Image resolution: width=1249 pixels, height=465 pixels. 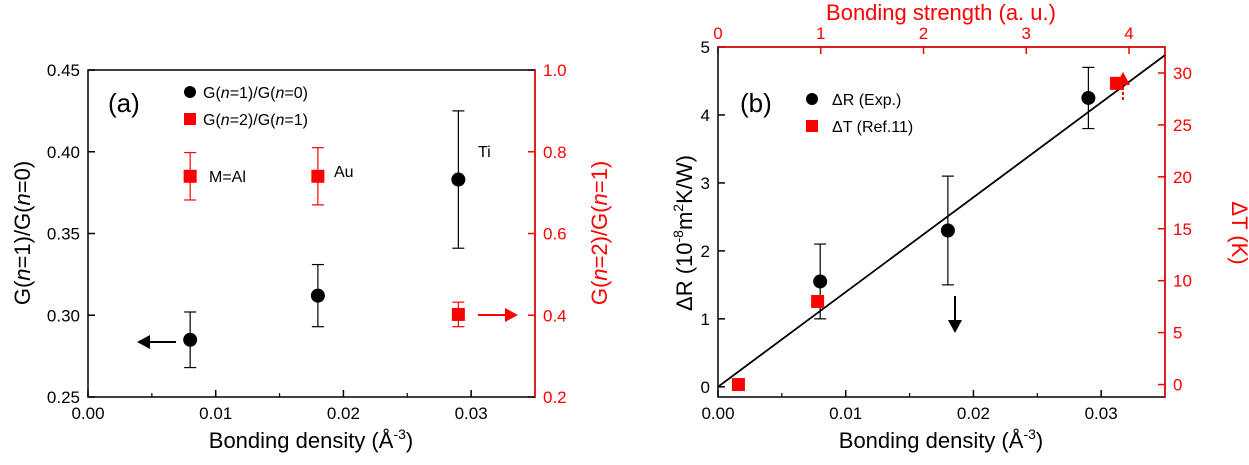 What do you see at coordinates (1182, 229) in the screenshot?
I see `y-right-tick-label: 15` at bounding box center [1182, 229].